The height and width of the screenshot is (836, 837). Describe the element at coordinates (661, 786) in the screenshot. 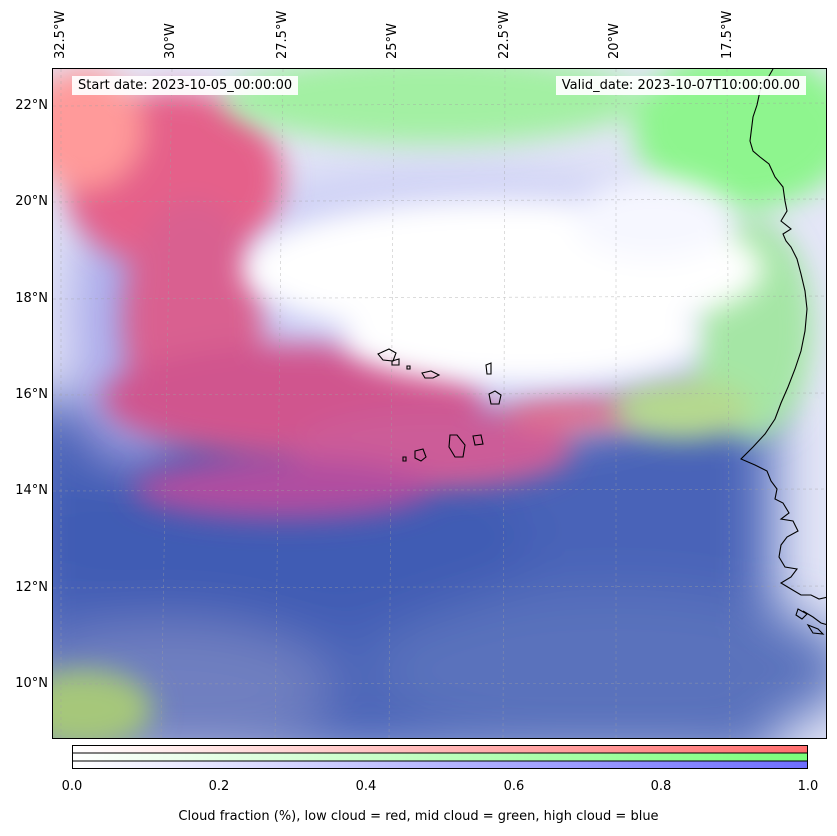

I see `colorbar-tick-0-8: 0.8` at that location.